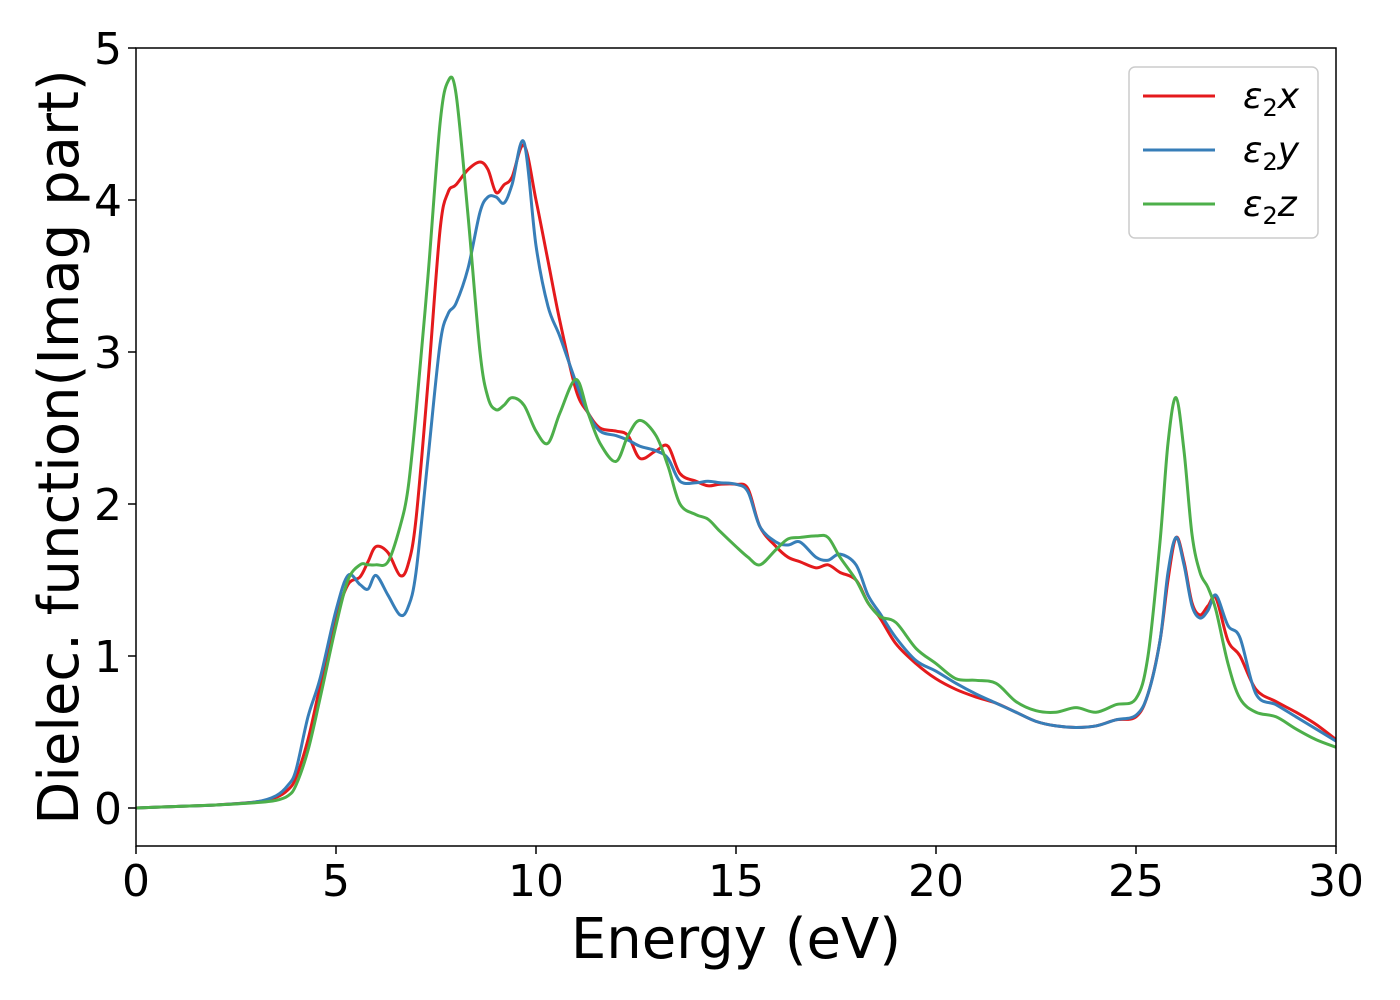  I want to click on x-axis-ticks: 0 5 10 15 20 25 30, so click(743, 876).